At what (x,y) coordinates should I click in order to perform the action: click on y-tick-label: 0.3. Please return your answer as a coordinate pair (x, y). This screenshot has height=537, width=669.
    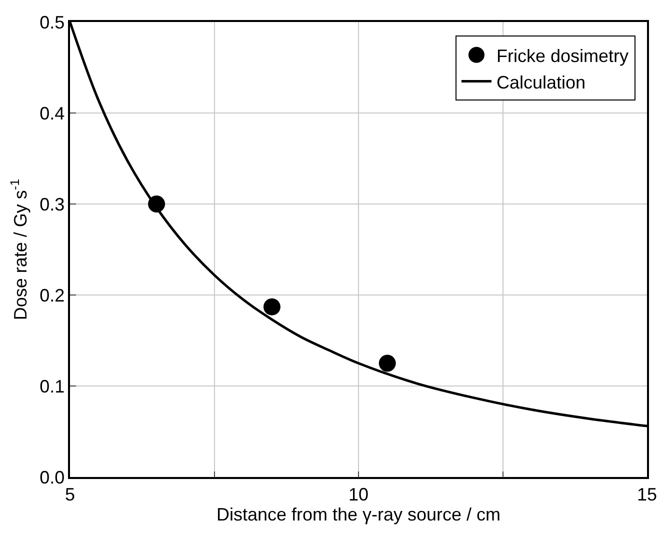
    Looking at the image, I should click on (52, 204).